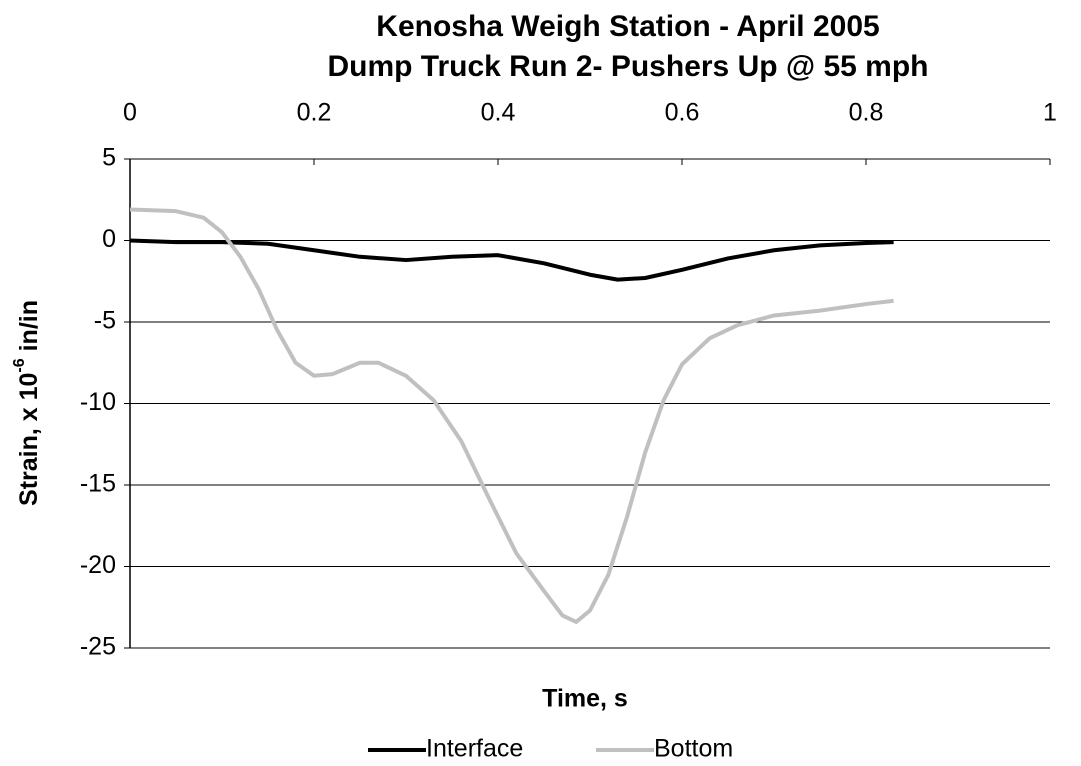 The image size is (1081, 766). Describe the element at coordinates (585, 699) in the screenshot. I see `x-axis-label: Time, s` at that location.